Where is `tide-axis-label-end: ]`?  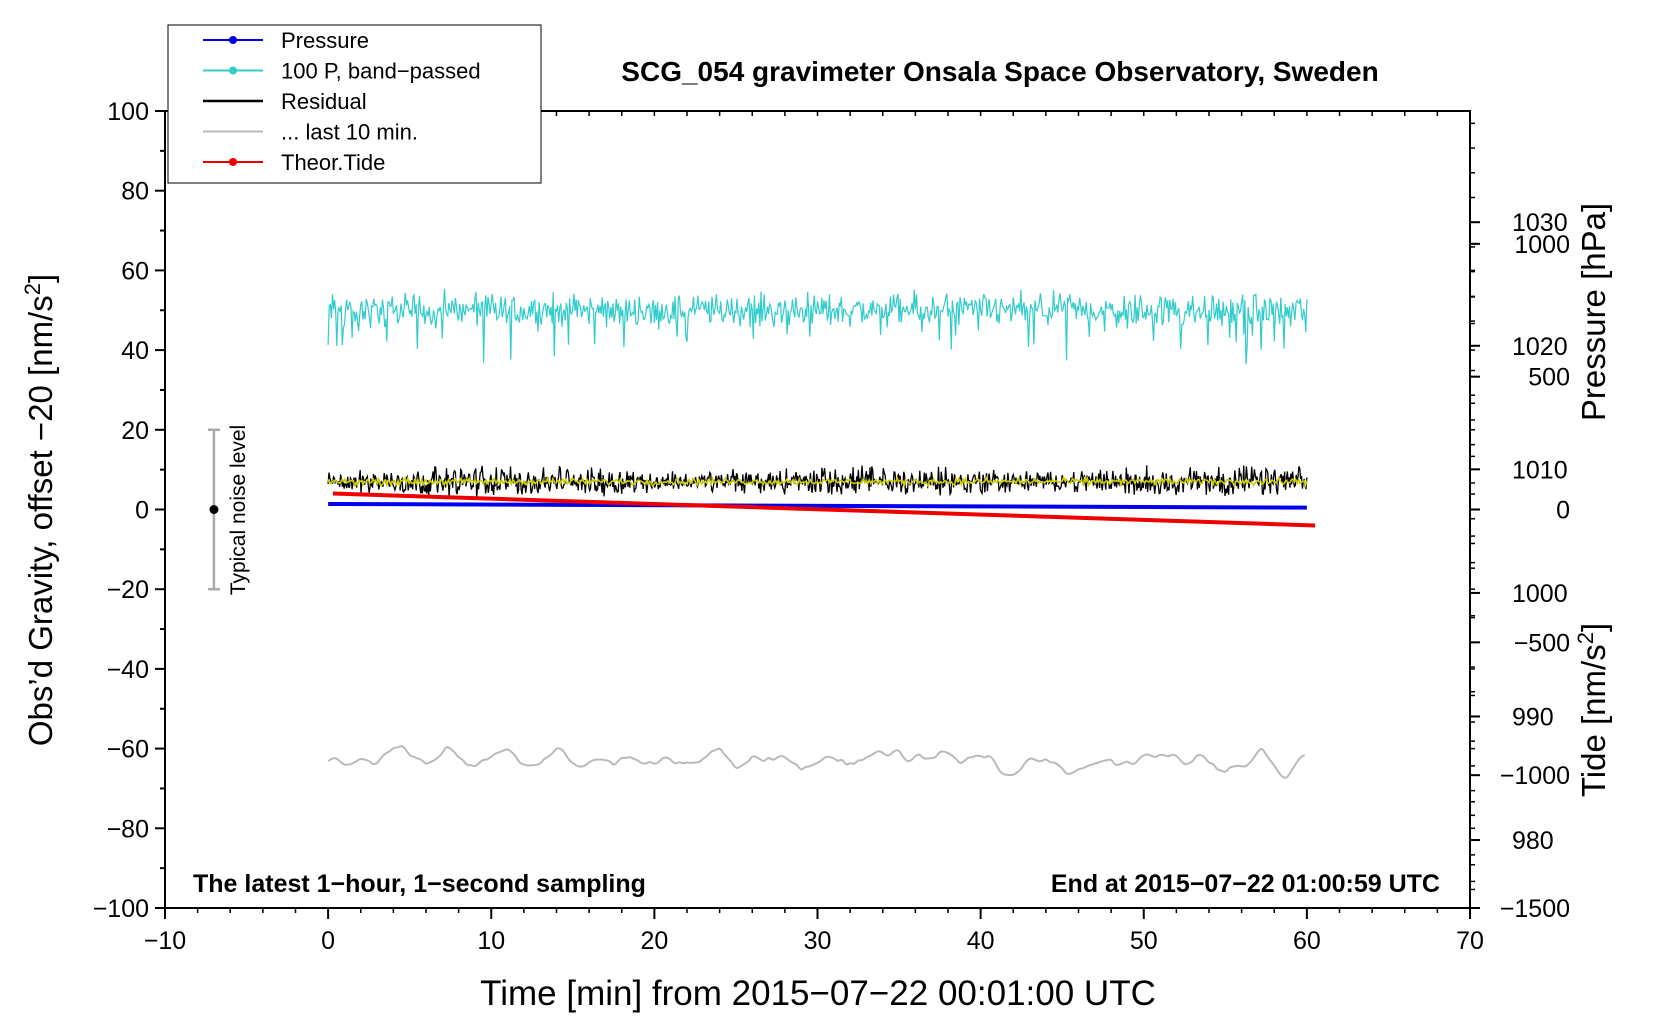
tide-axis-label-end: ] is located at coordinates (1593, 627).